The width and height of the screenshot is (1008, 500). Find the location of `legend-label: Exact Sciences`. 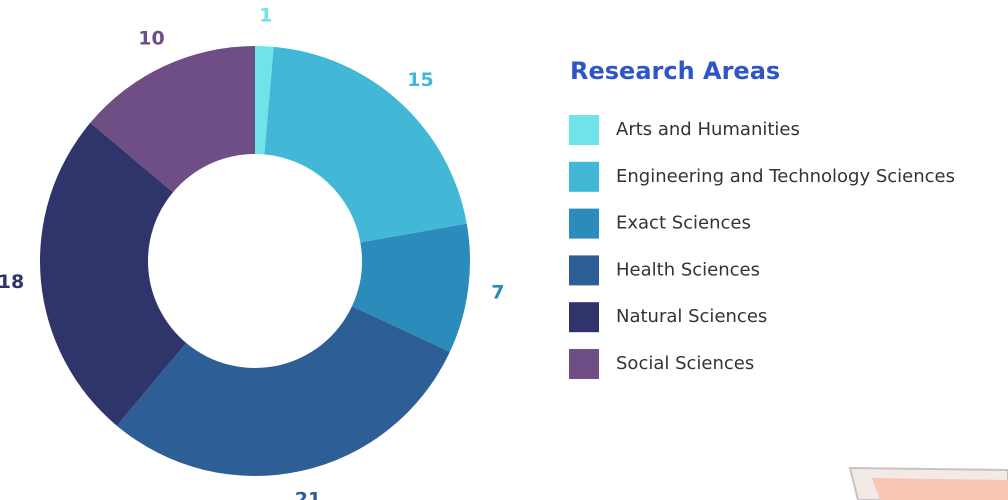

legend-label: Exact Sciences is located at coordinates (683, 223).